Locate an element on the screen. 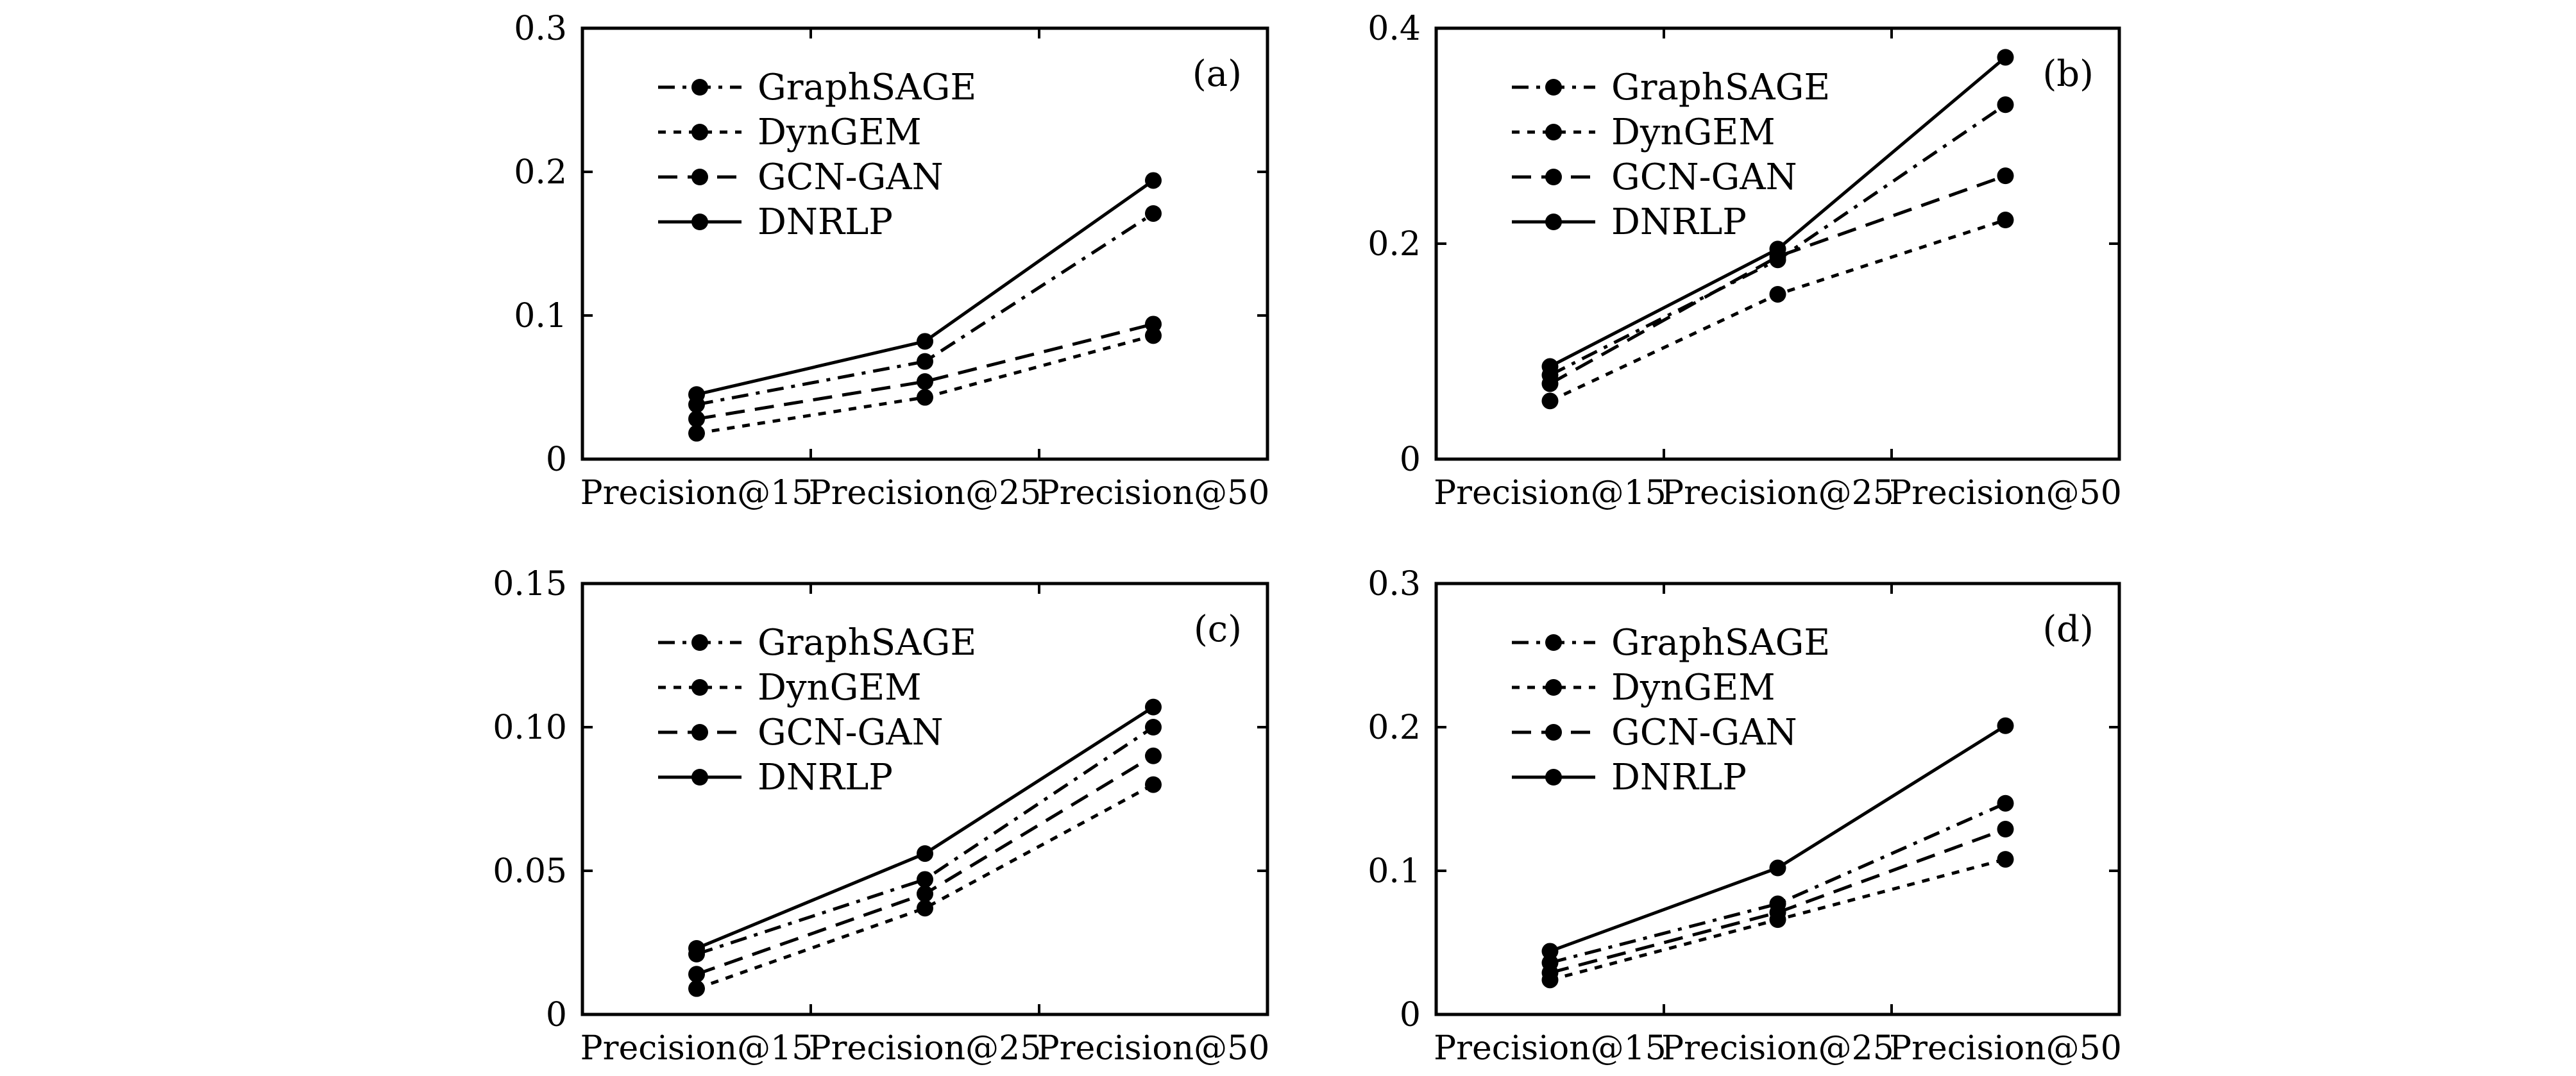 The height and width of the screenshot is (1076, 2576). y-tick-label: 0.4 is located at coordinates (1394, 29).